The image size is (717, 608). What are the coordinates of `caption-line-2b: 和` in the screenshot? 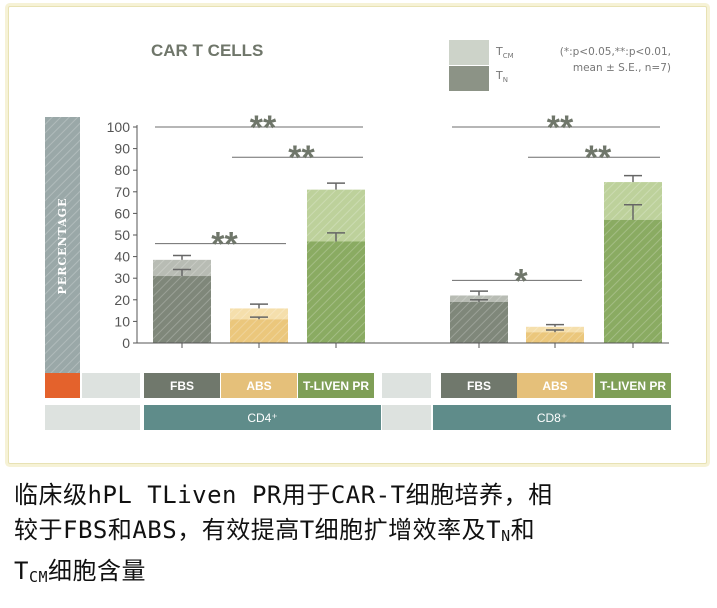 It's located at (523, 530).